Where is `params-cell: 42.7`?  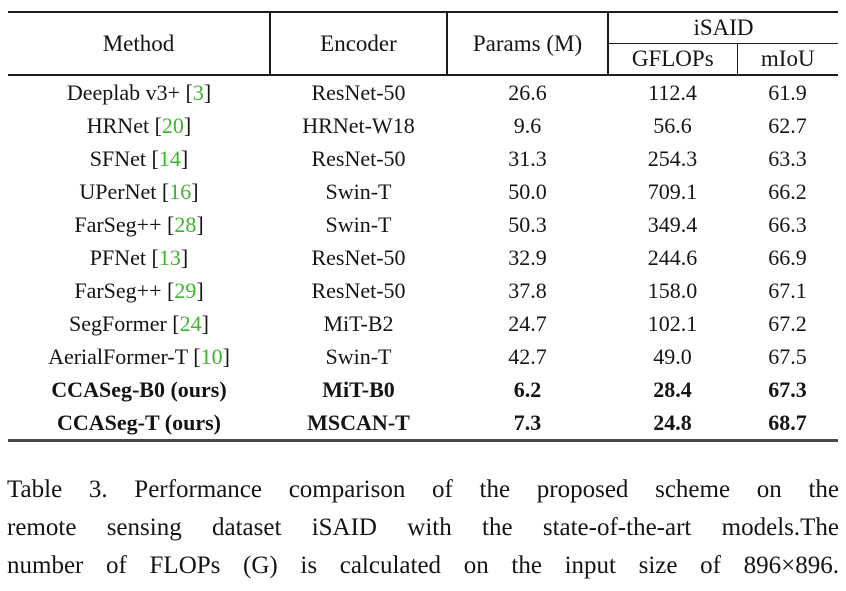 params-cell: 42.7 is located at coordinates (527, 356).